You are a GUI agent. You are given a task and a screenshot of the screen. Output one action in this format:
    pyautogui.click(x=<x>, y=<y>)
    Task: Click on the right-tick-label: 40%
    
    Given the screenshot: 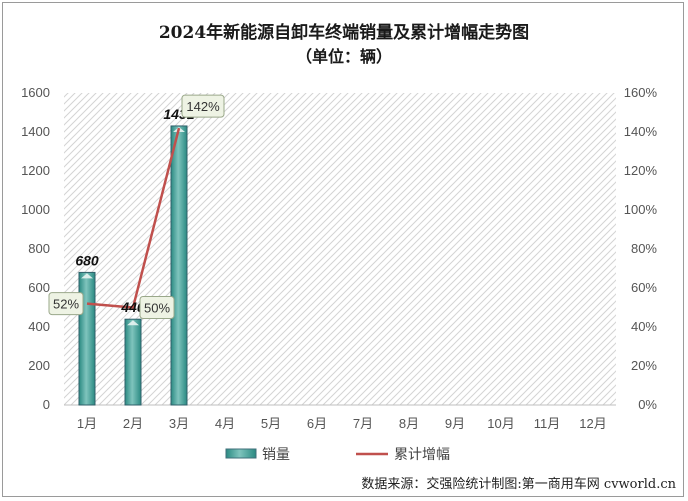 What is the action you would take?
    pyautogui.click(x=644, y=326)
    